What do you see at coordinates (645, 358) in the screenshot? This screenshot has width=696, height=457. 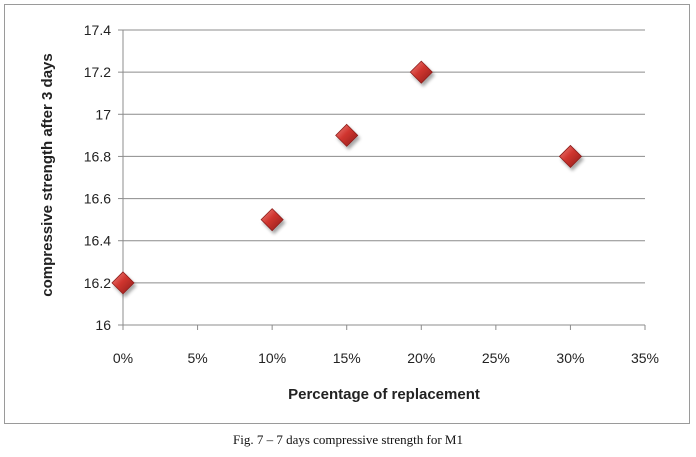 I see `x-tick-label: 35%` at bounding box center [645, 358].